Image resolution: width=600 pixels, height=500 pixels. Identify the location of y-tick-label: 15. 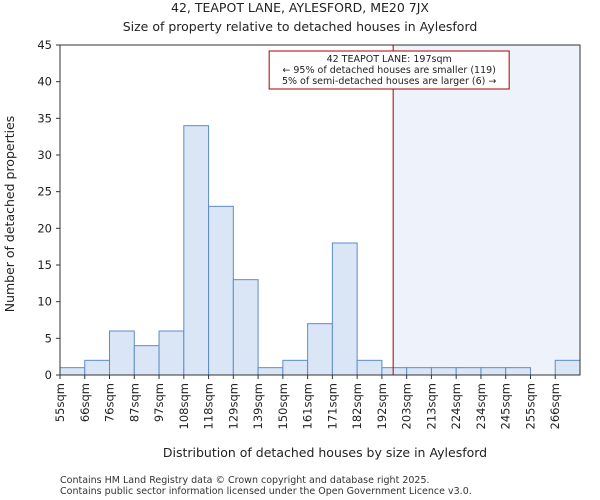
(44, 265).